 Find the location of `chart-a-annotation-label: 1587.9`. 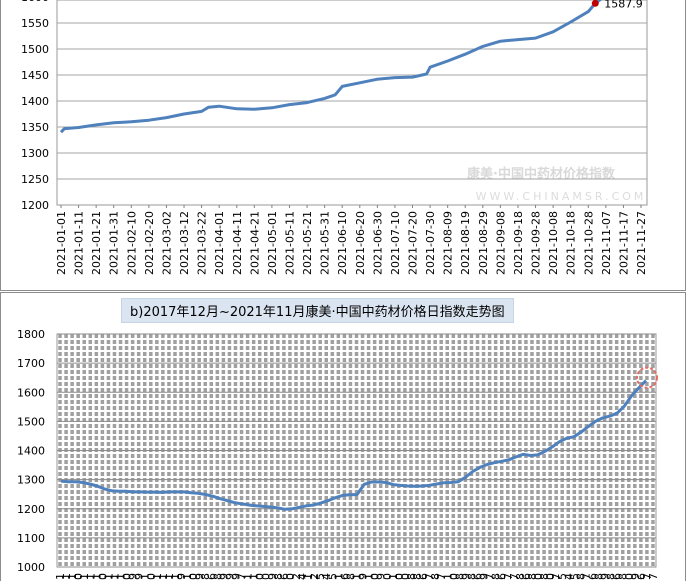

chart-a-annotation-label: 1587.9 is located at coordinates (623, 5).